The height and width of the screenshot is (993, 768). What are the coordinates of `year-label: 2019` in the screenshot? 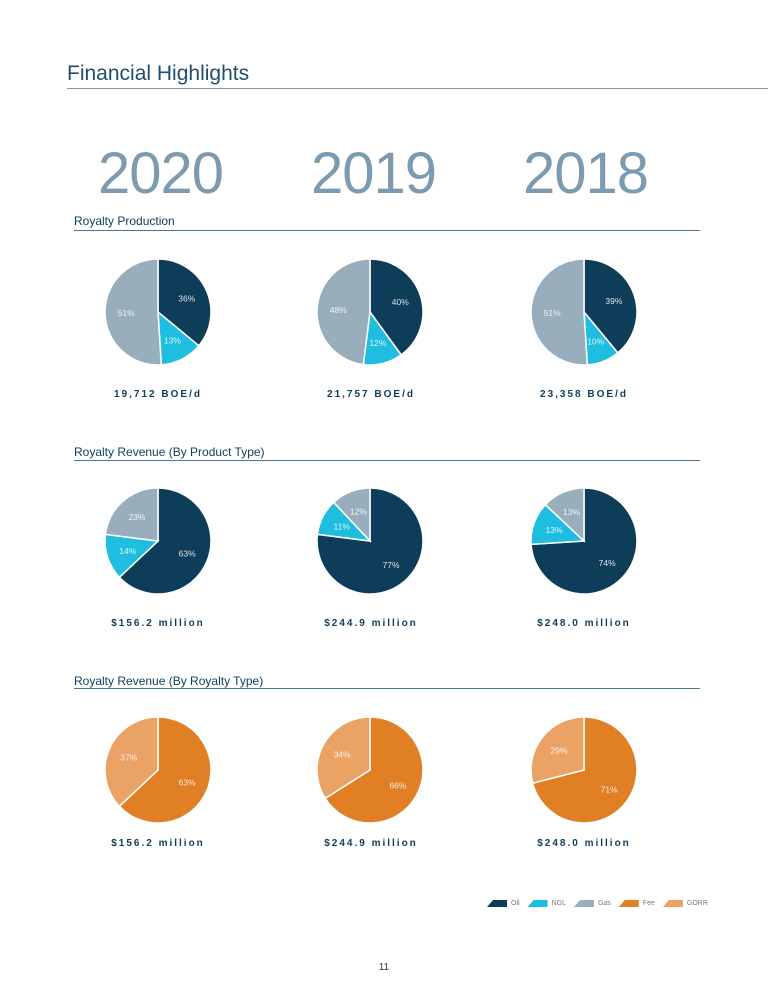 It's located at (374, 173).